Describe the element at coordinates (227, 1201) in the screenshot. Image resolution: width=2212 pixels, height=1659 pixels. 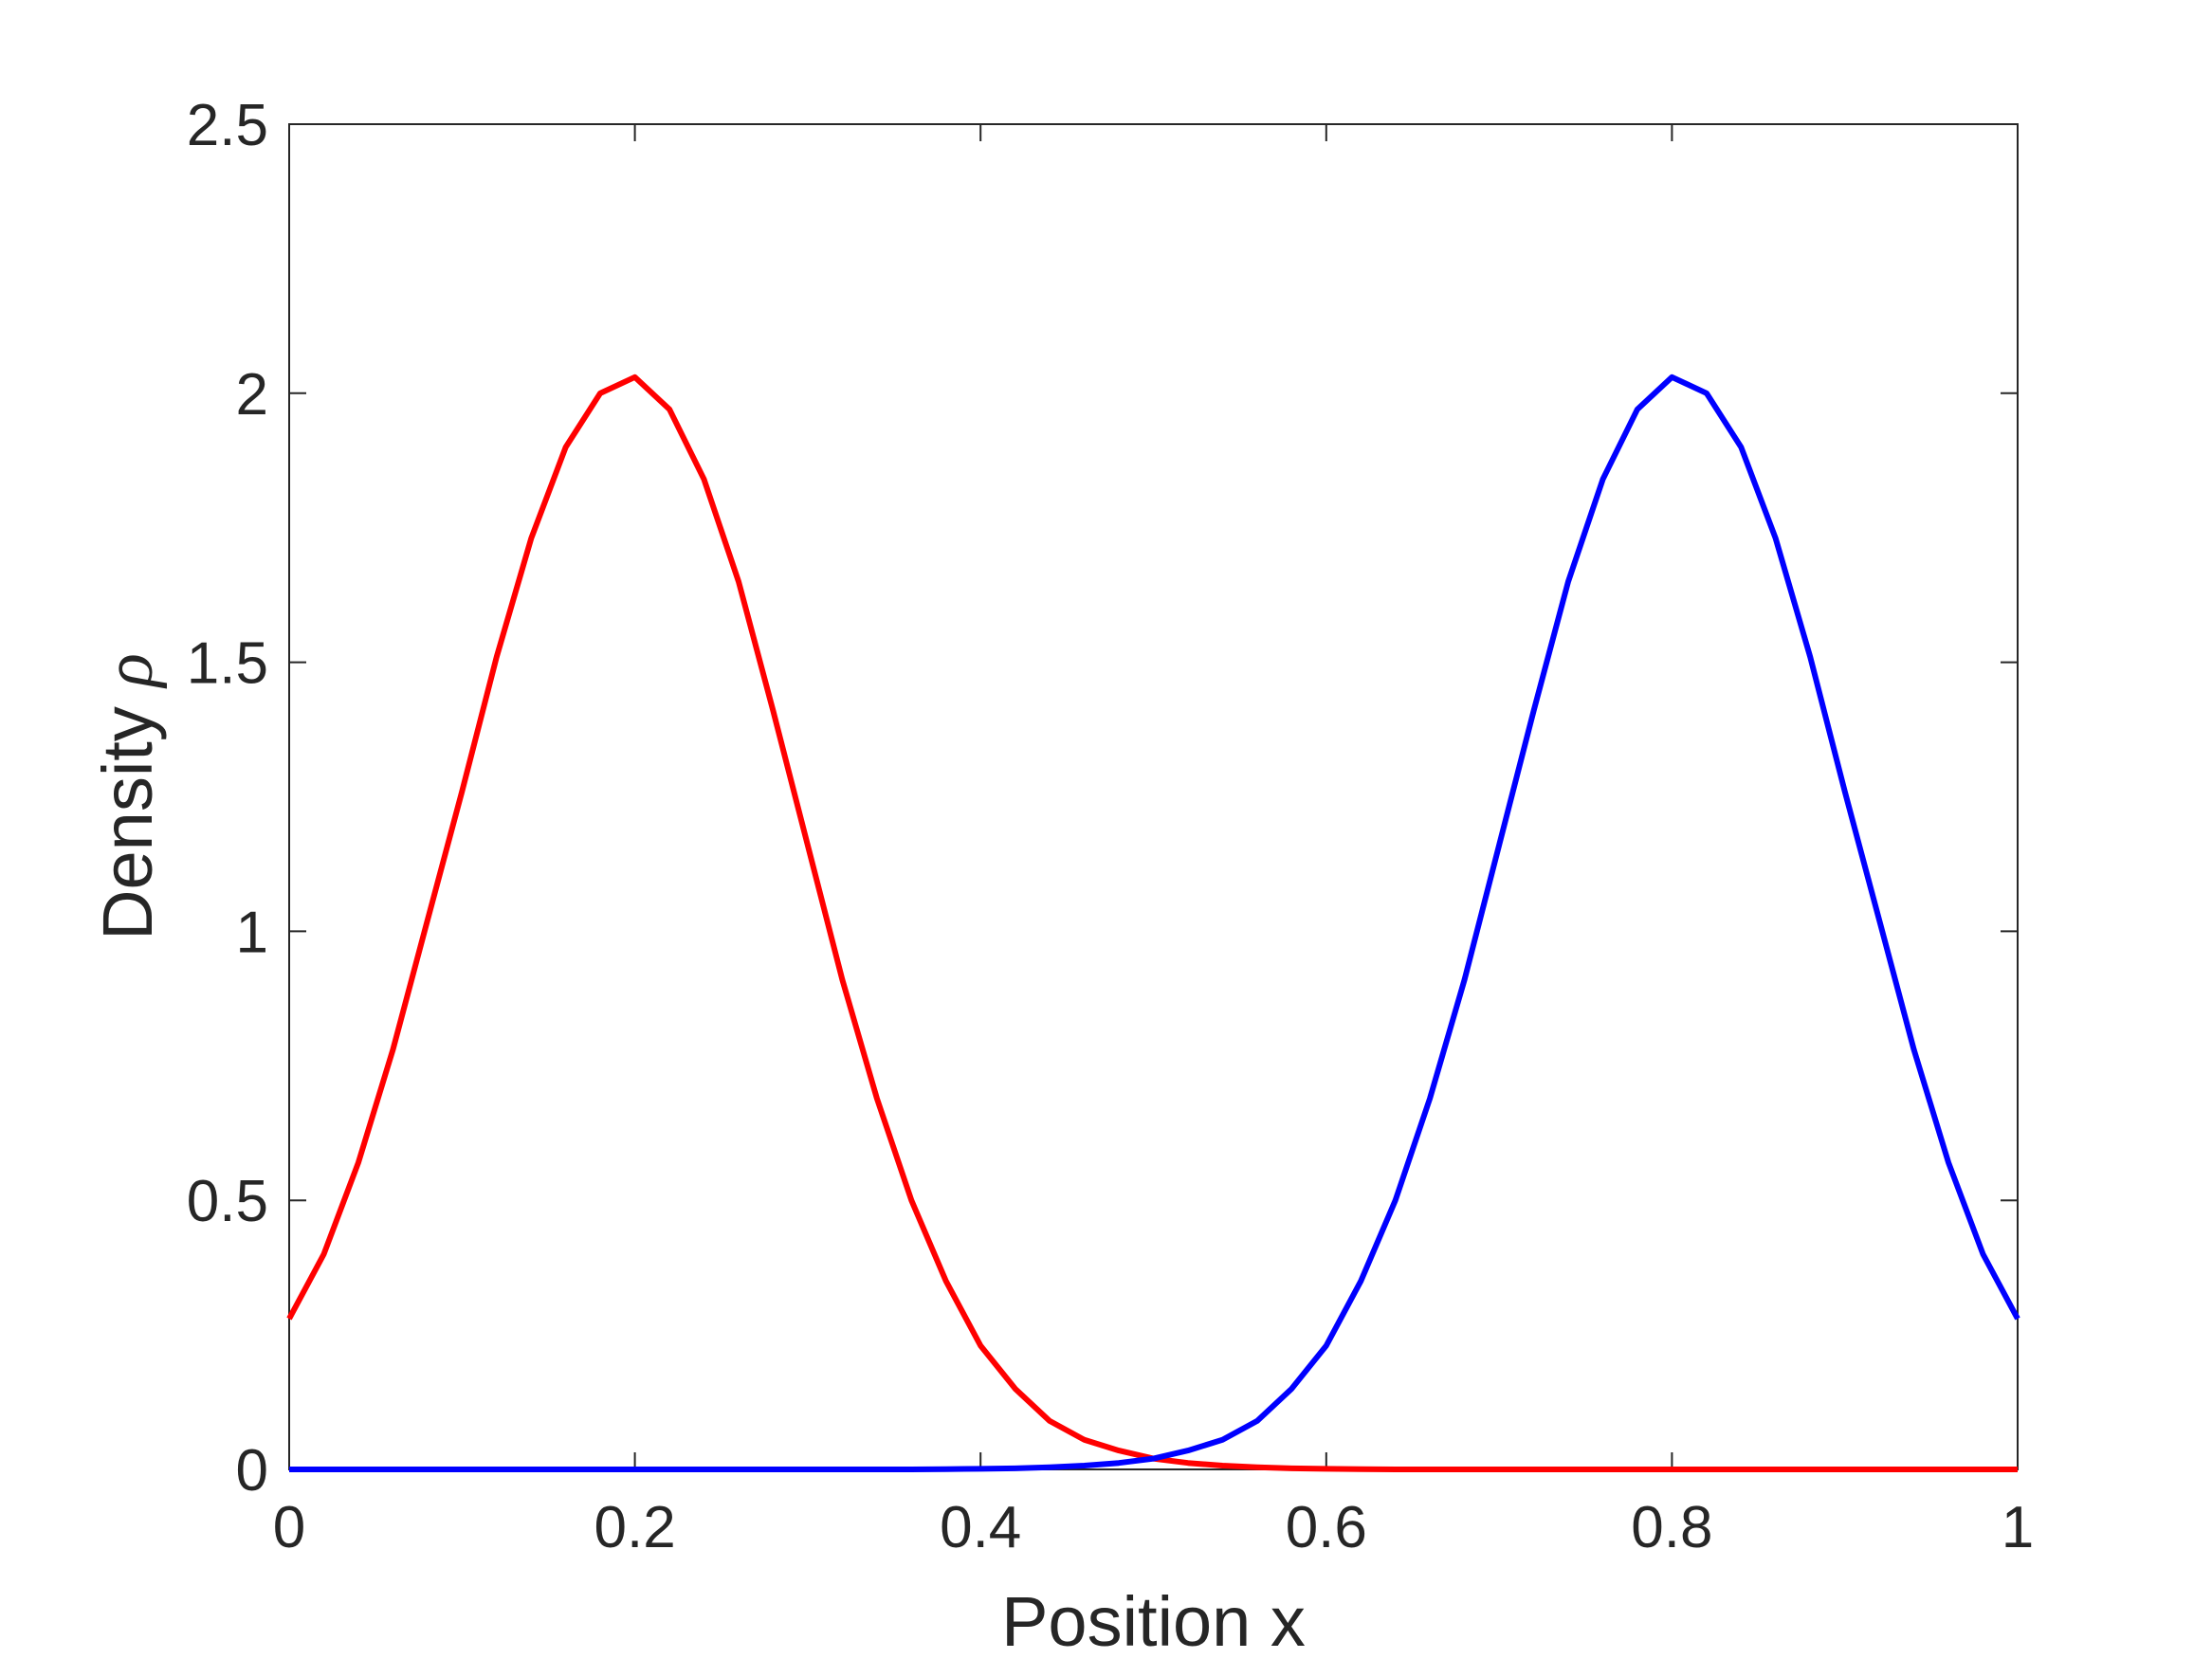
I see `y-tick-label: 0.5` at that location.